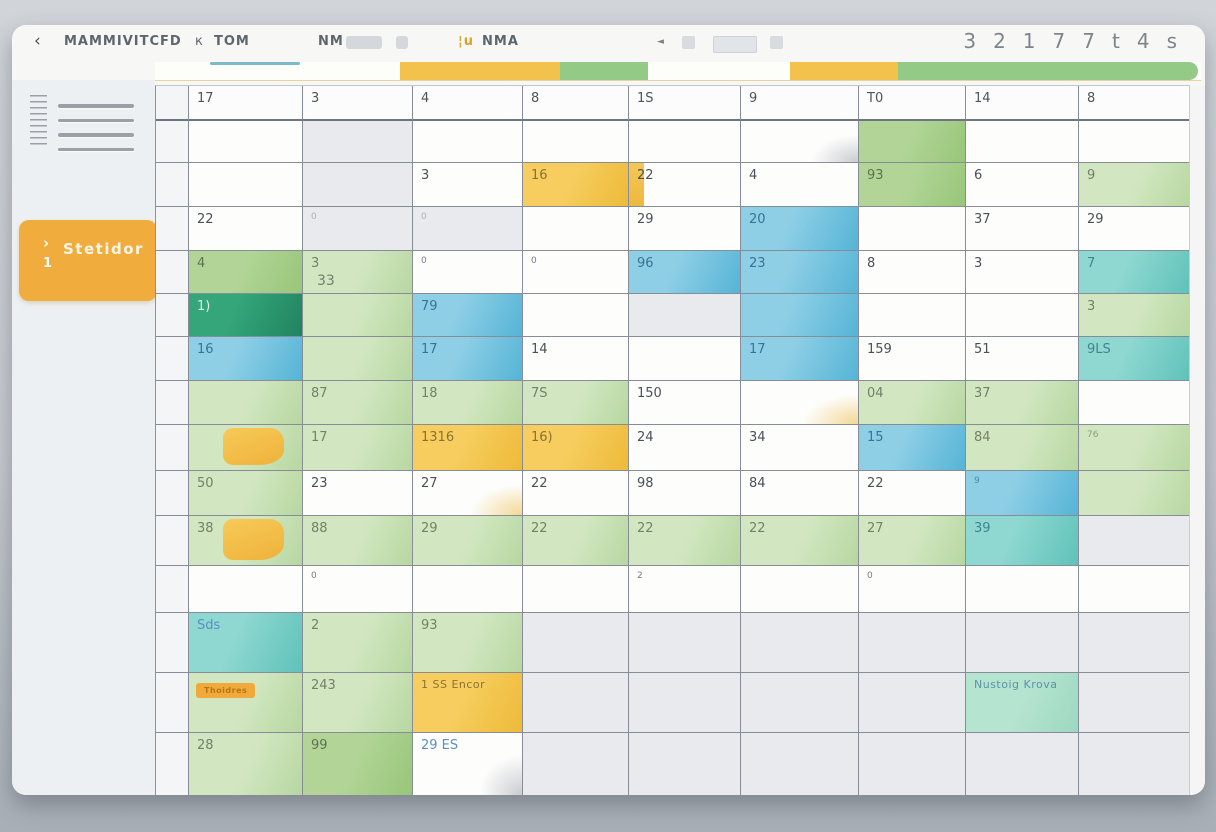 The width and height of the screenshot is (1216, 832). What do you see at coordinates (246, 359) in the screenshot?
I see `calendar-cell: 16` at bounding box center [246, 359].